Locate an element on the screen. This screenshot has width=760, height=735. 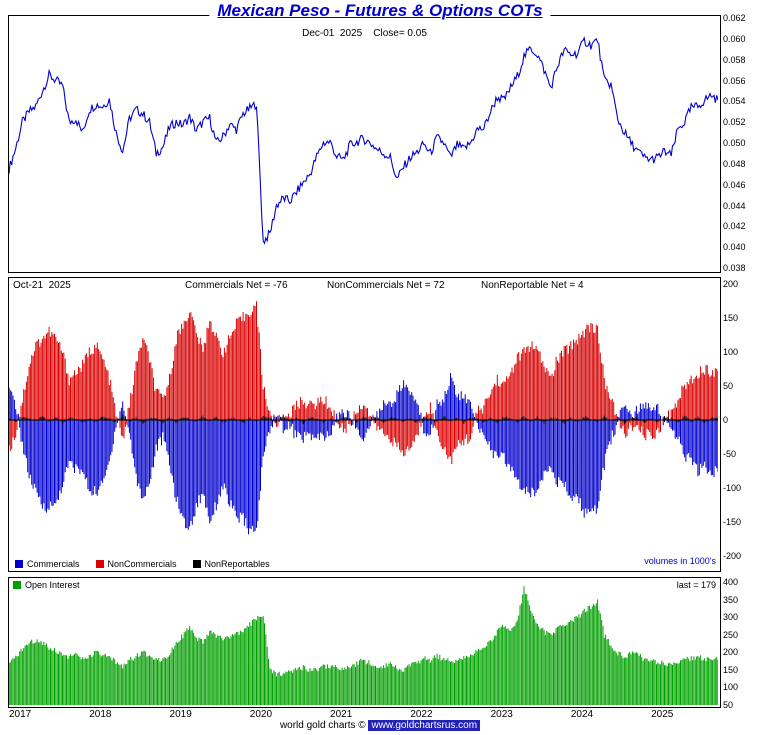
price-close-label: Dec-01 2025 Close= 0.05 is located at coordinates (364, 33).